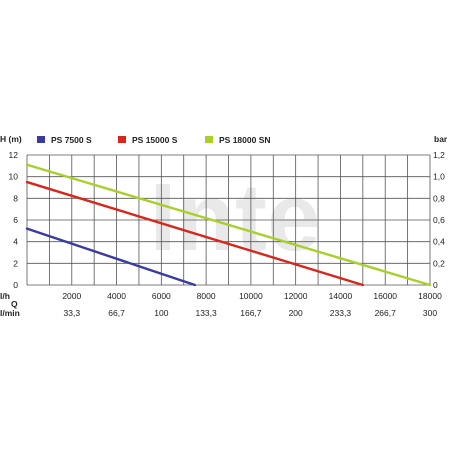 The image size is (450, 450). Describe the element at coordinates (161, 313) in the screenshot. I see `x-tick-label-lmin: 100` at that location.